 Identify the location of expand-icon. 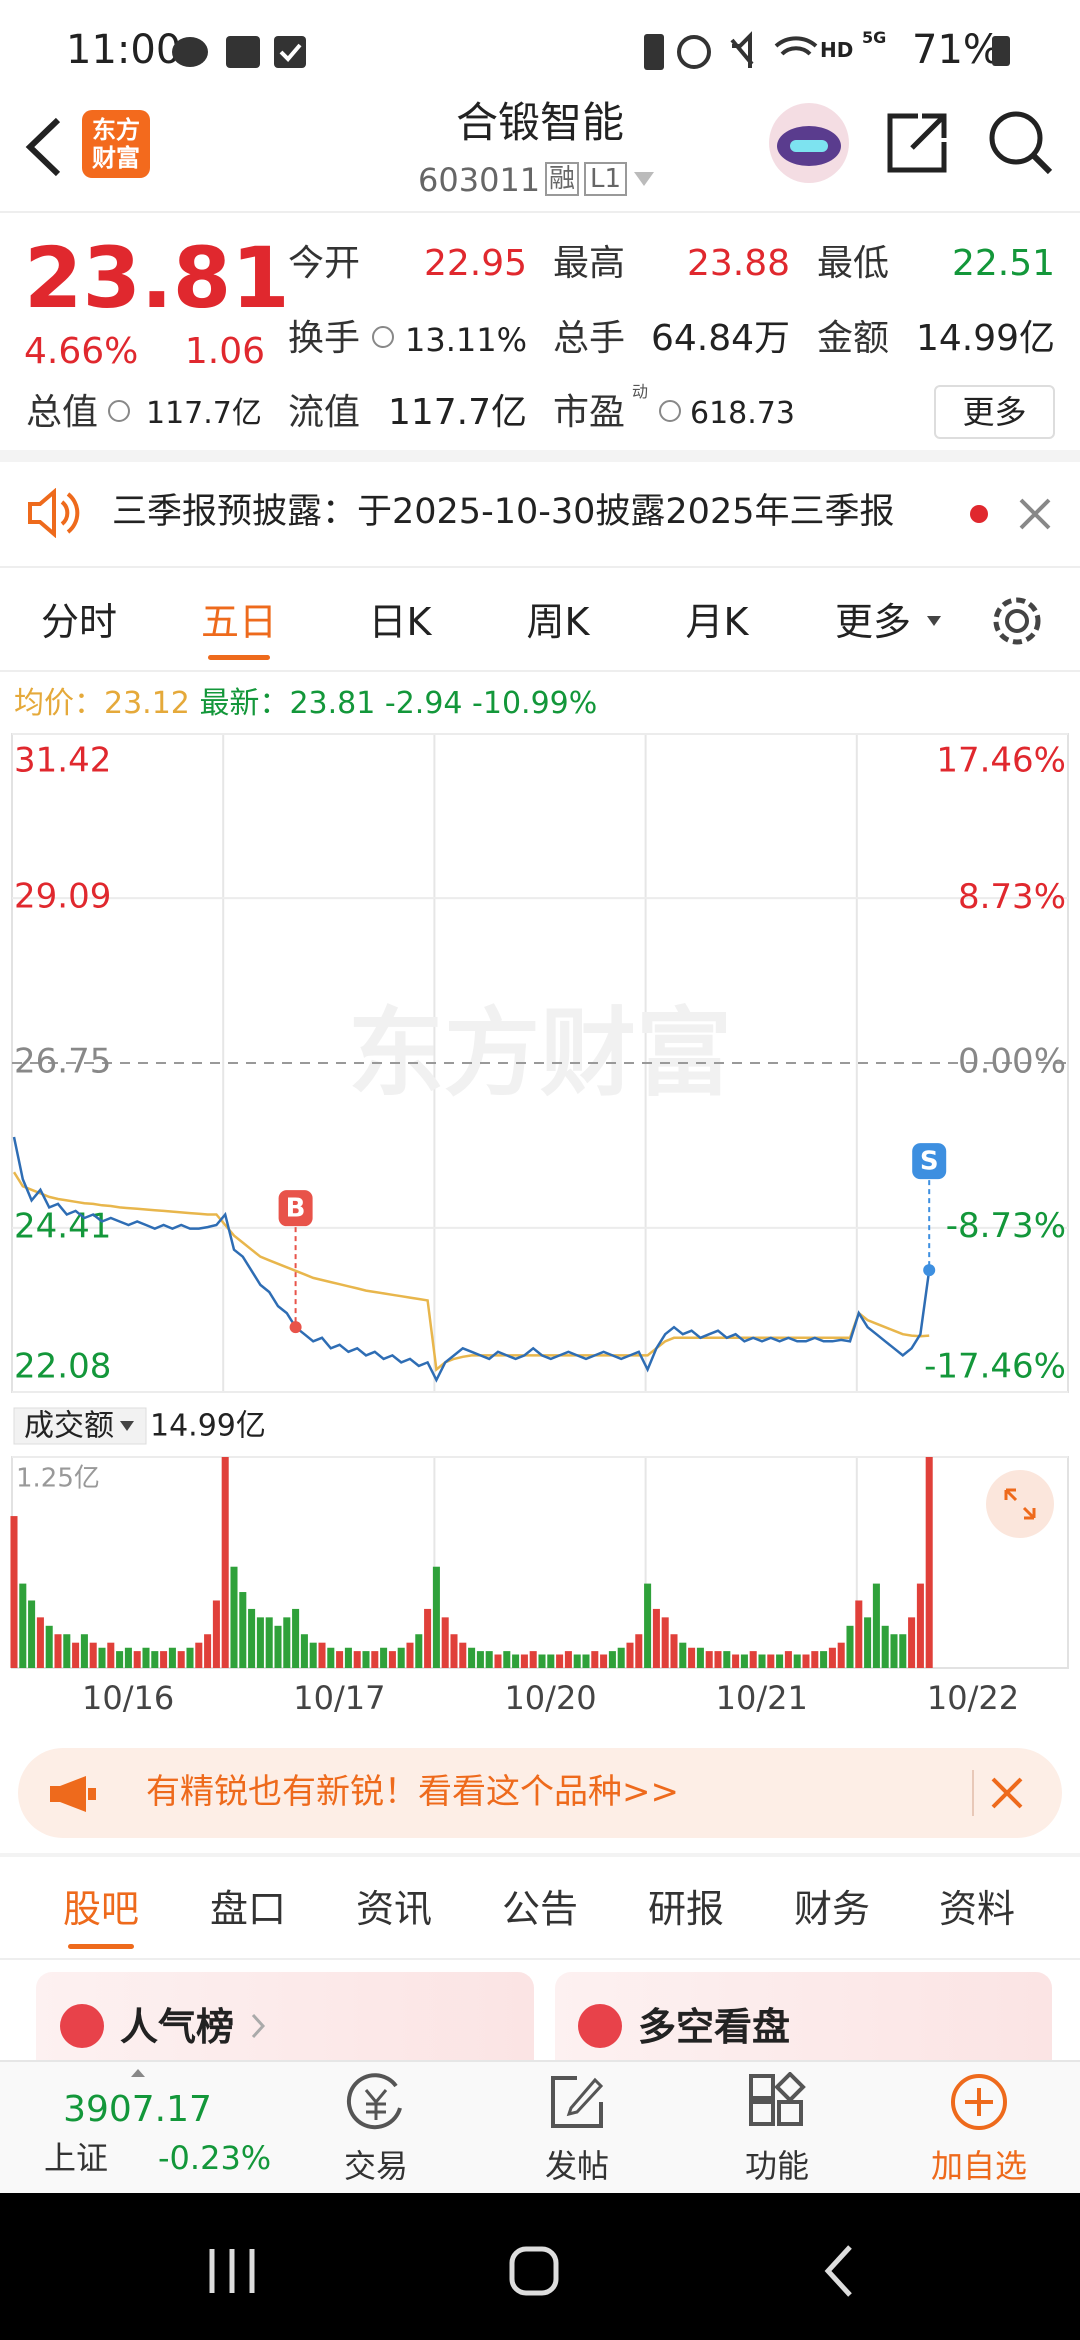
(1020, 1504).